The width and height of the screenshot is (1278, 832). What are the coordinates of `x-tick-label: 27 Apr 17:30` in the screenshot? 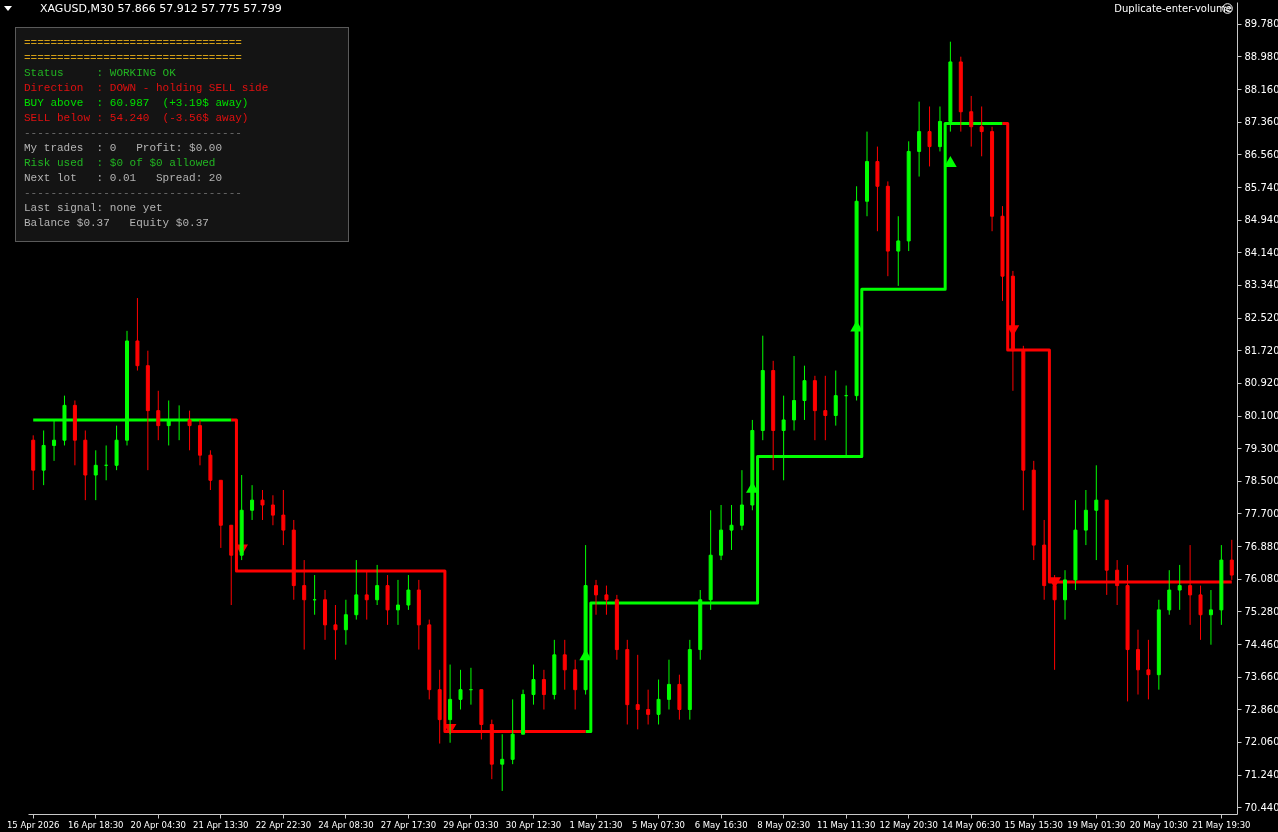 It's located at (408, 824).